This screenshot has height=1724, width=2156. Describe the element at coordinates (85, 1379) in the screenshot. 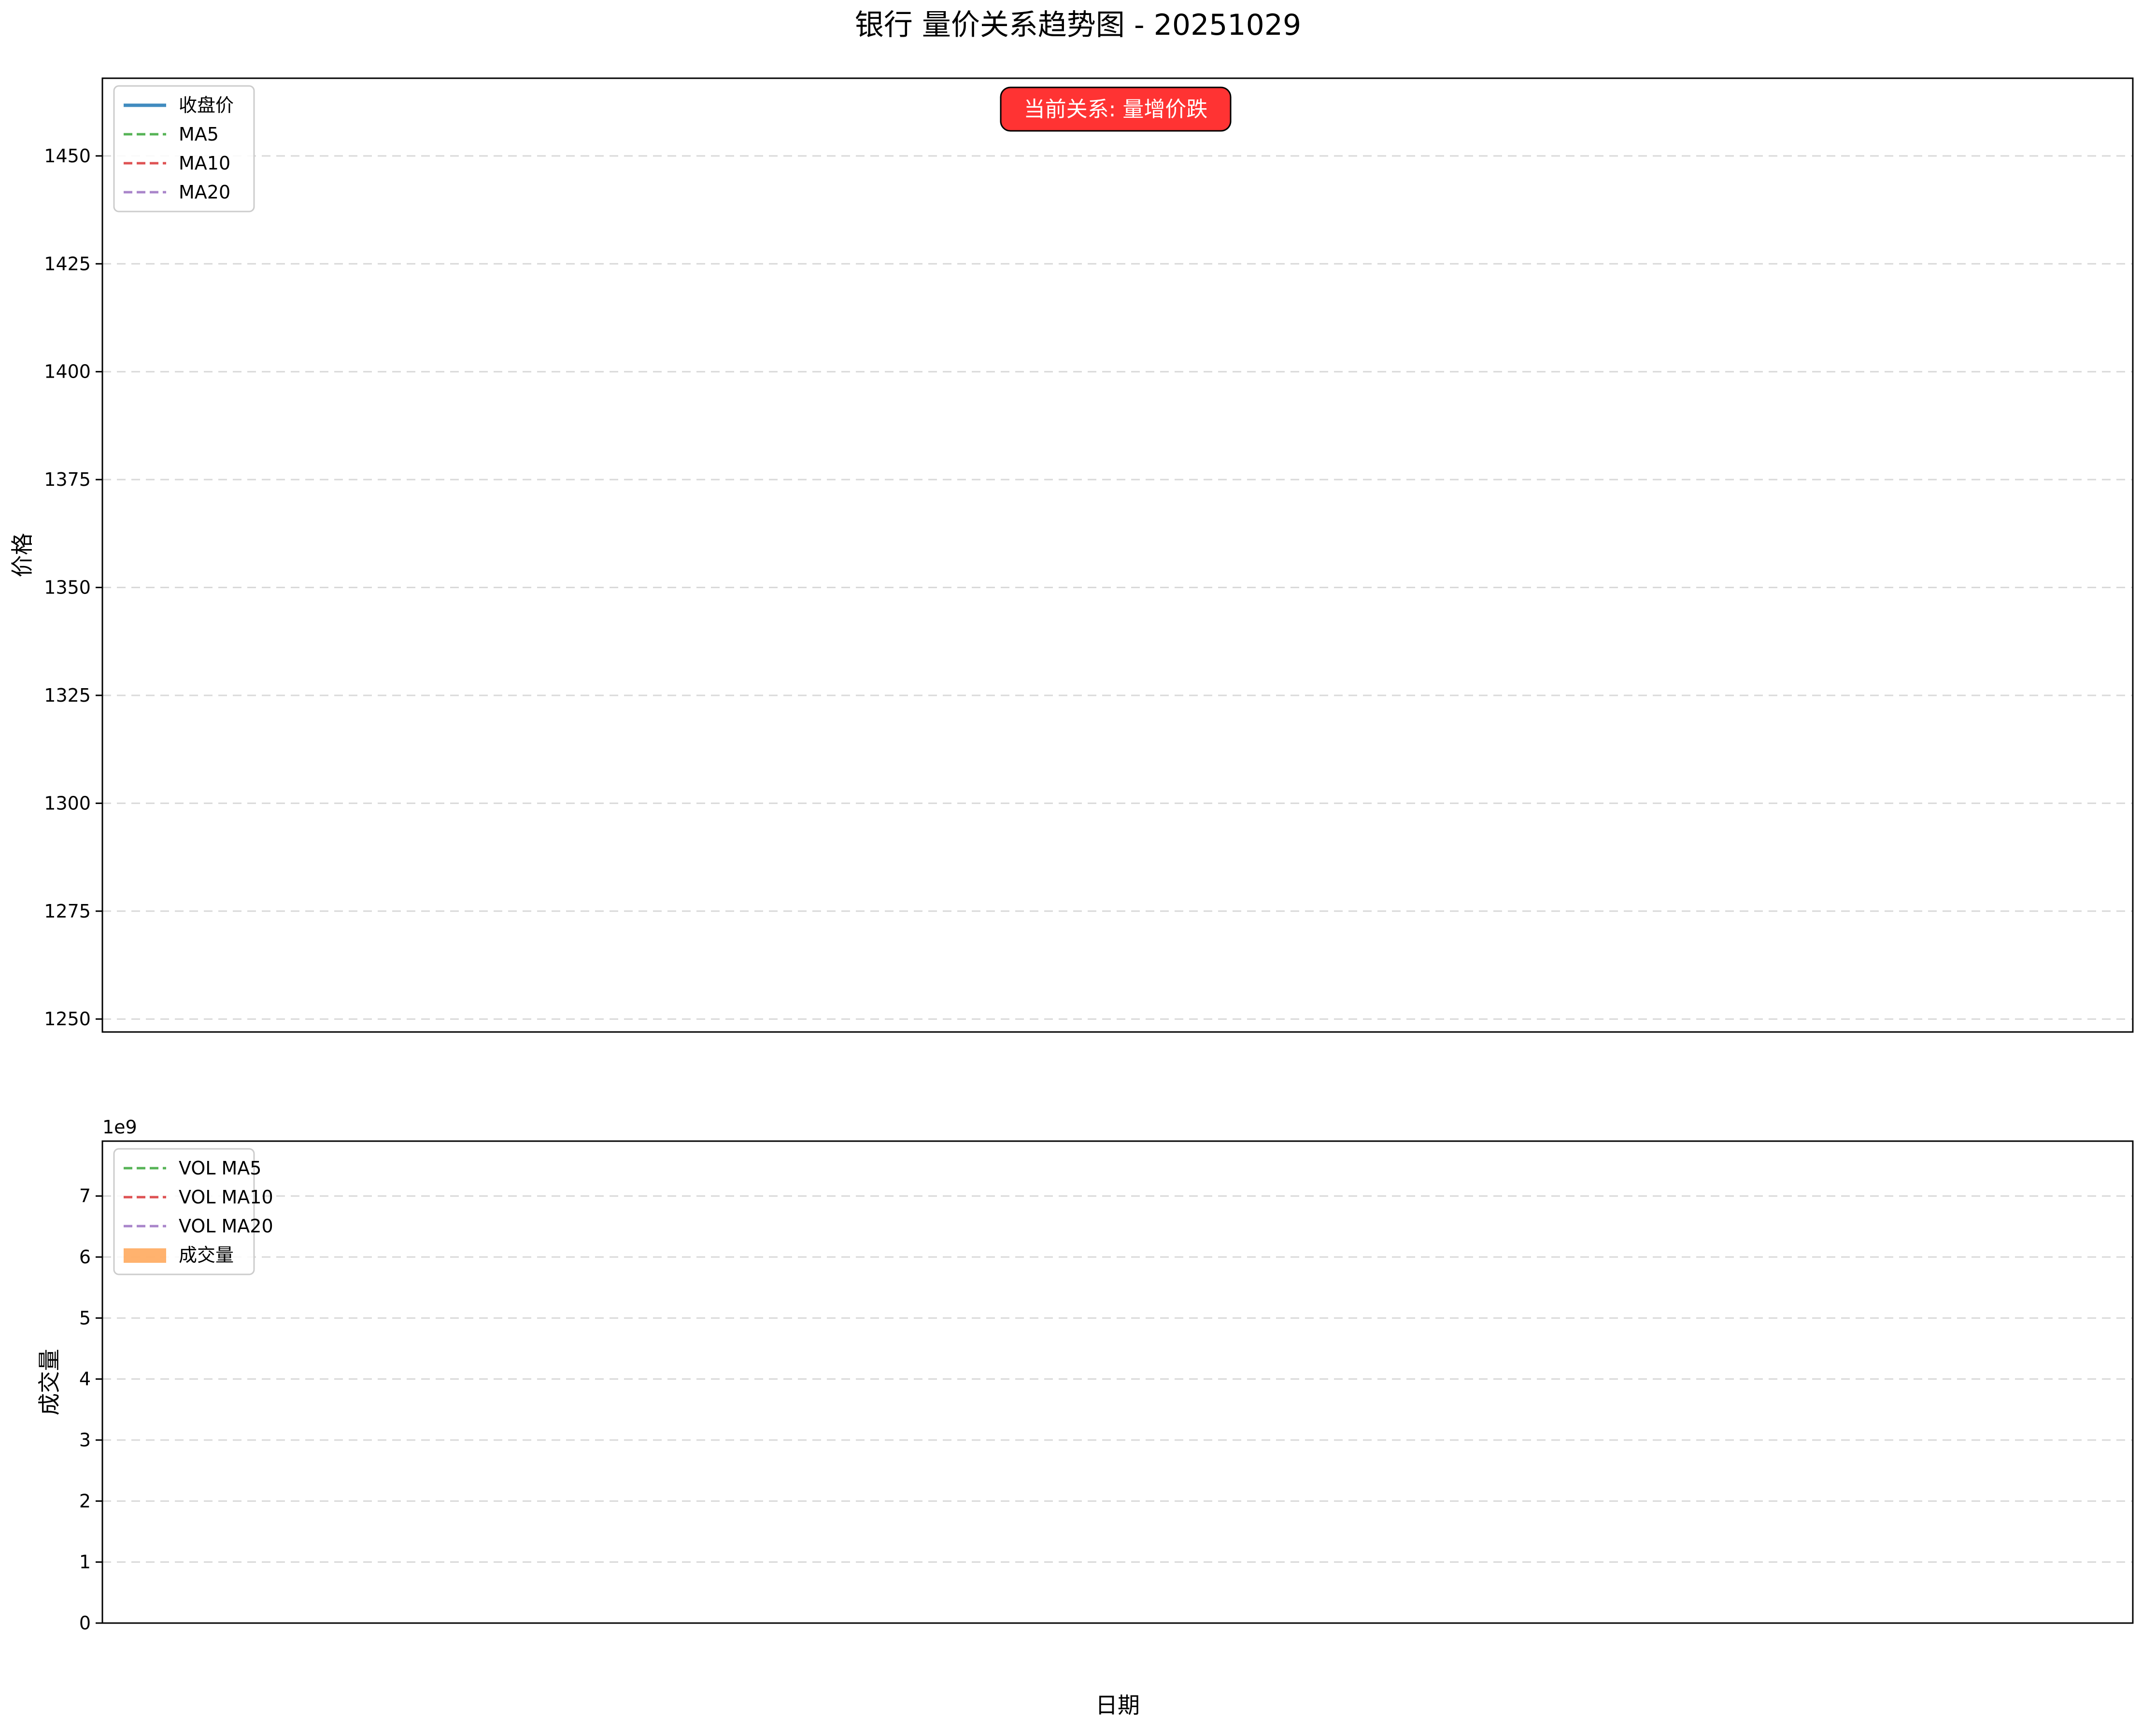

I see `y-tick-label: 4` at that location.